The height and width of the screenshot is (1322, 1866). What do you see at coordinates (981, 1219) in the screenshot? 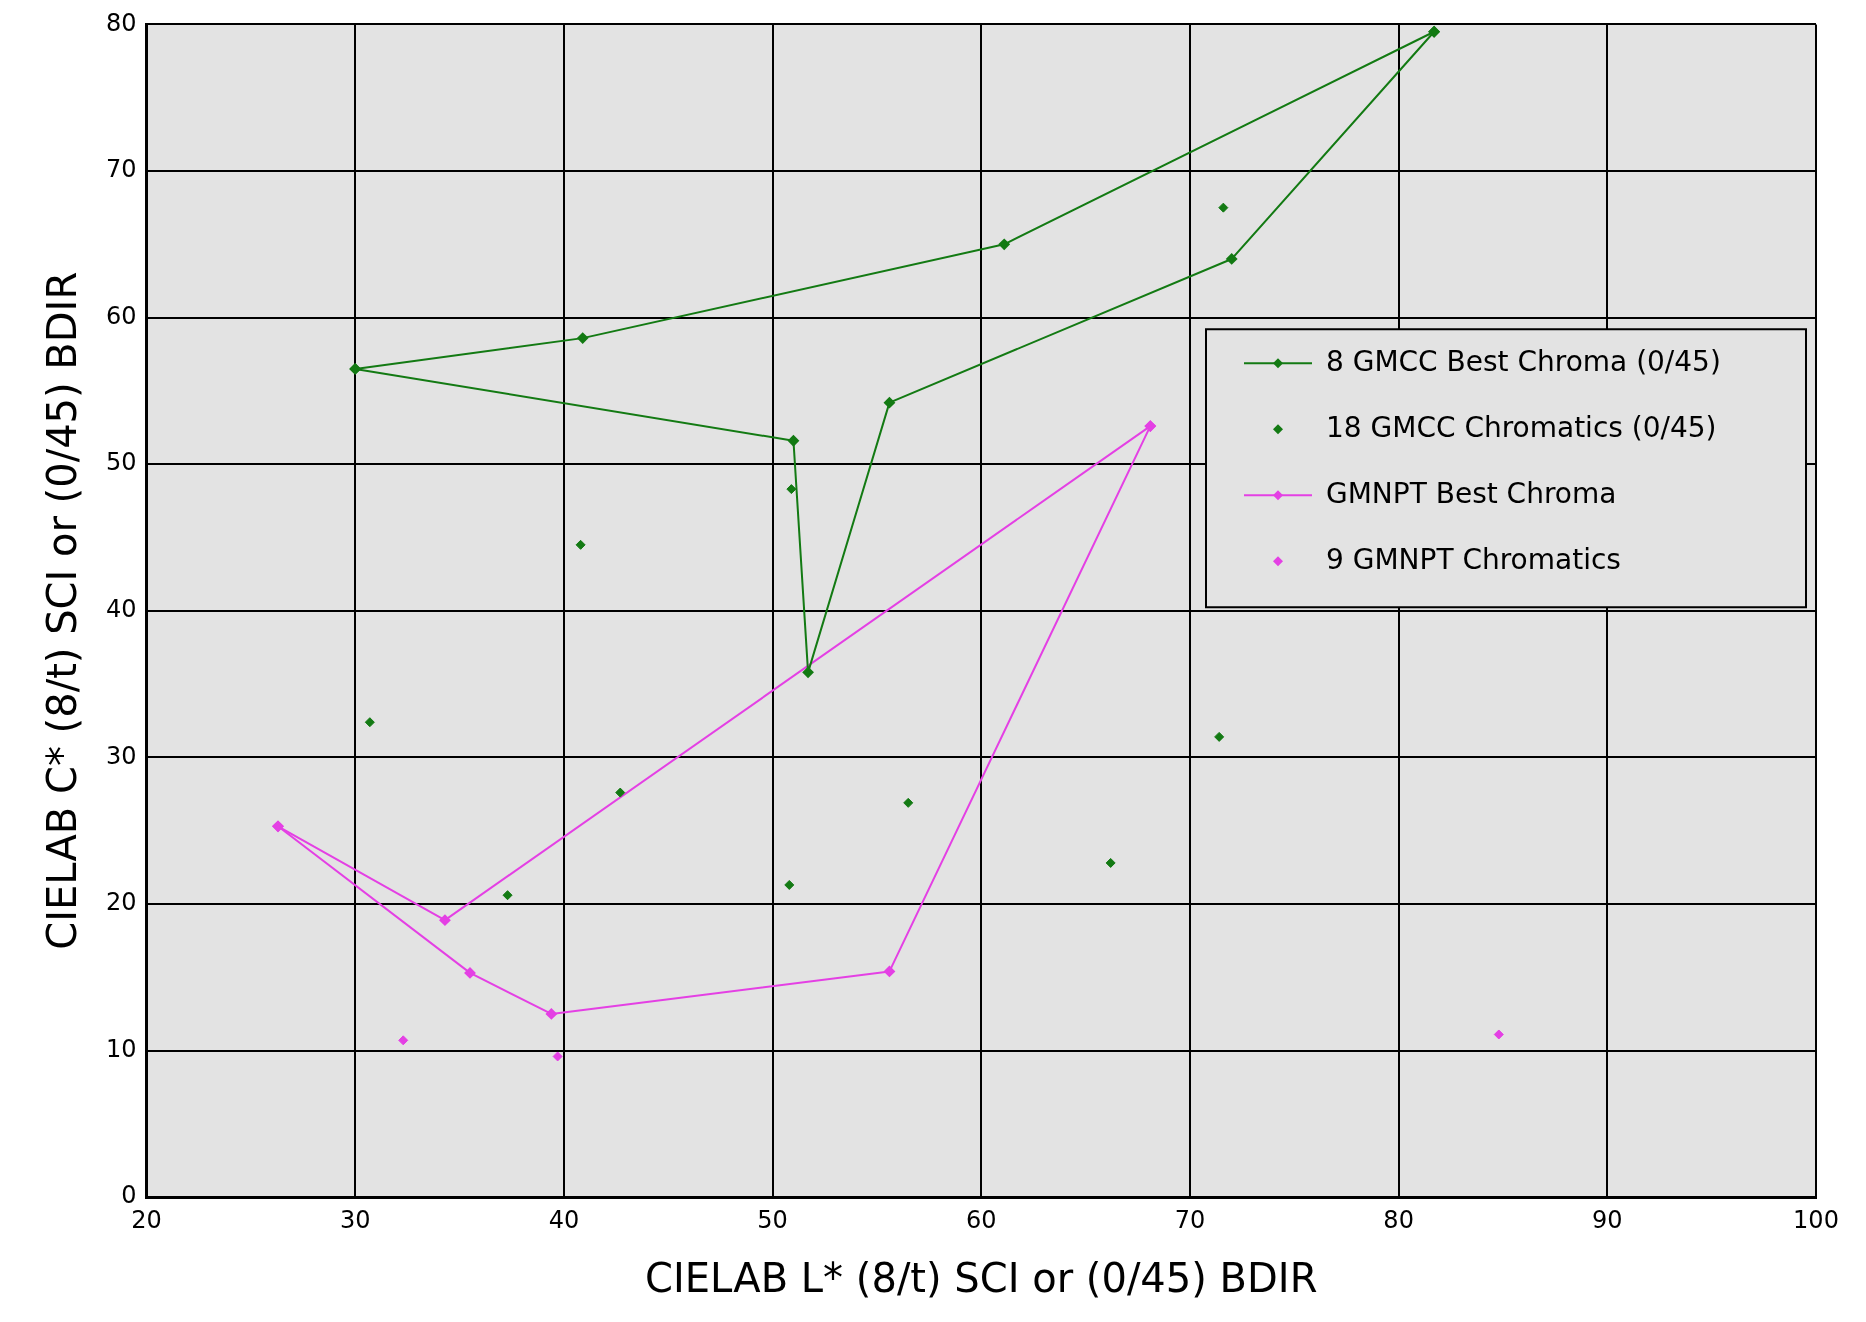
I see `x-tick-label: 60` at bounding box center [981, 1219].